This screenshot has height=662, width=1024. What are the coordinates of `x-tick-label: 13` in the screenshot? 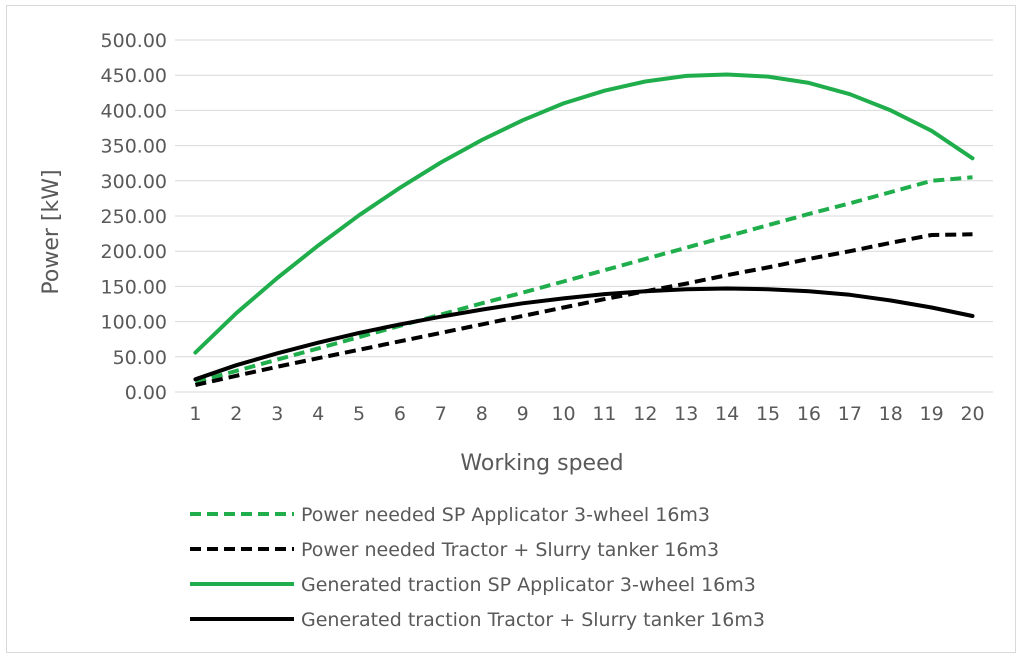 It's located at (686, 414).